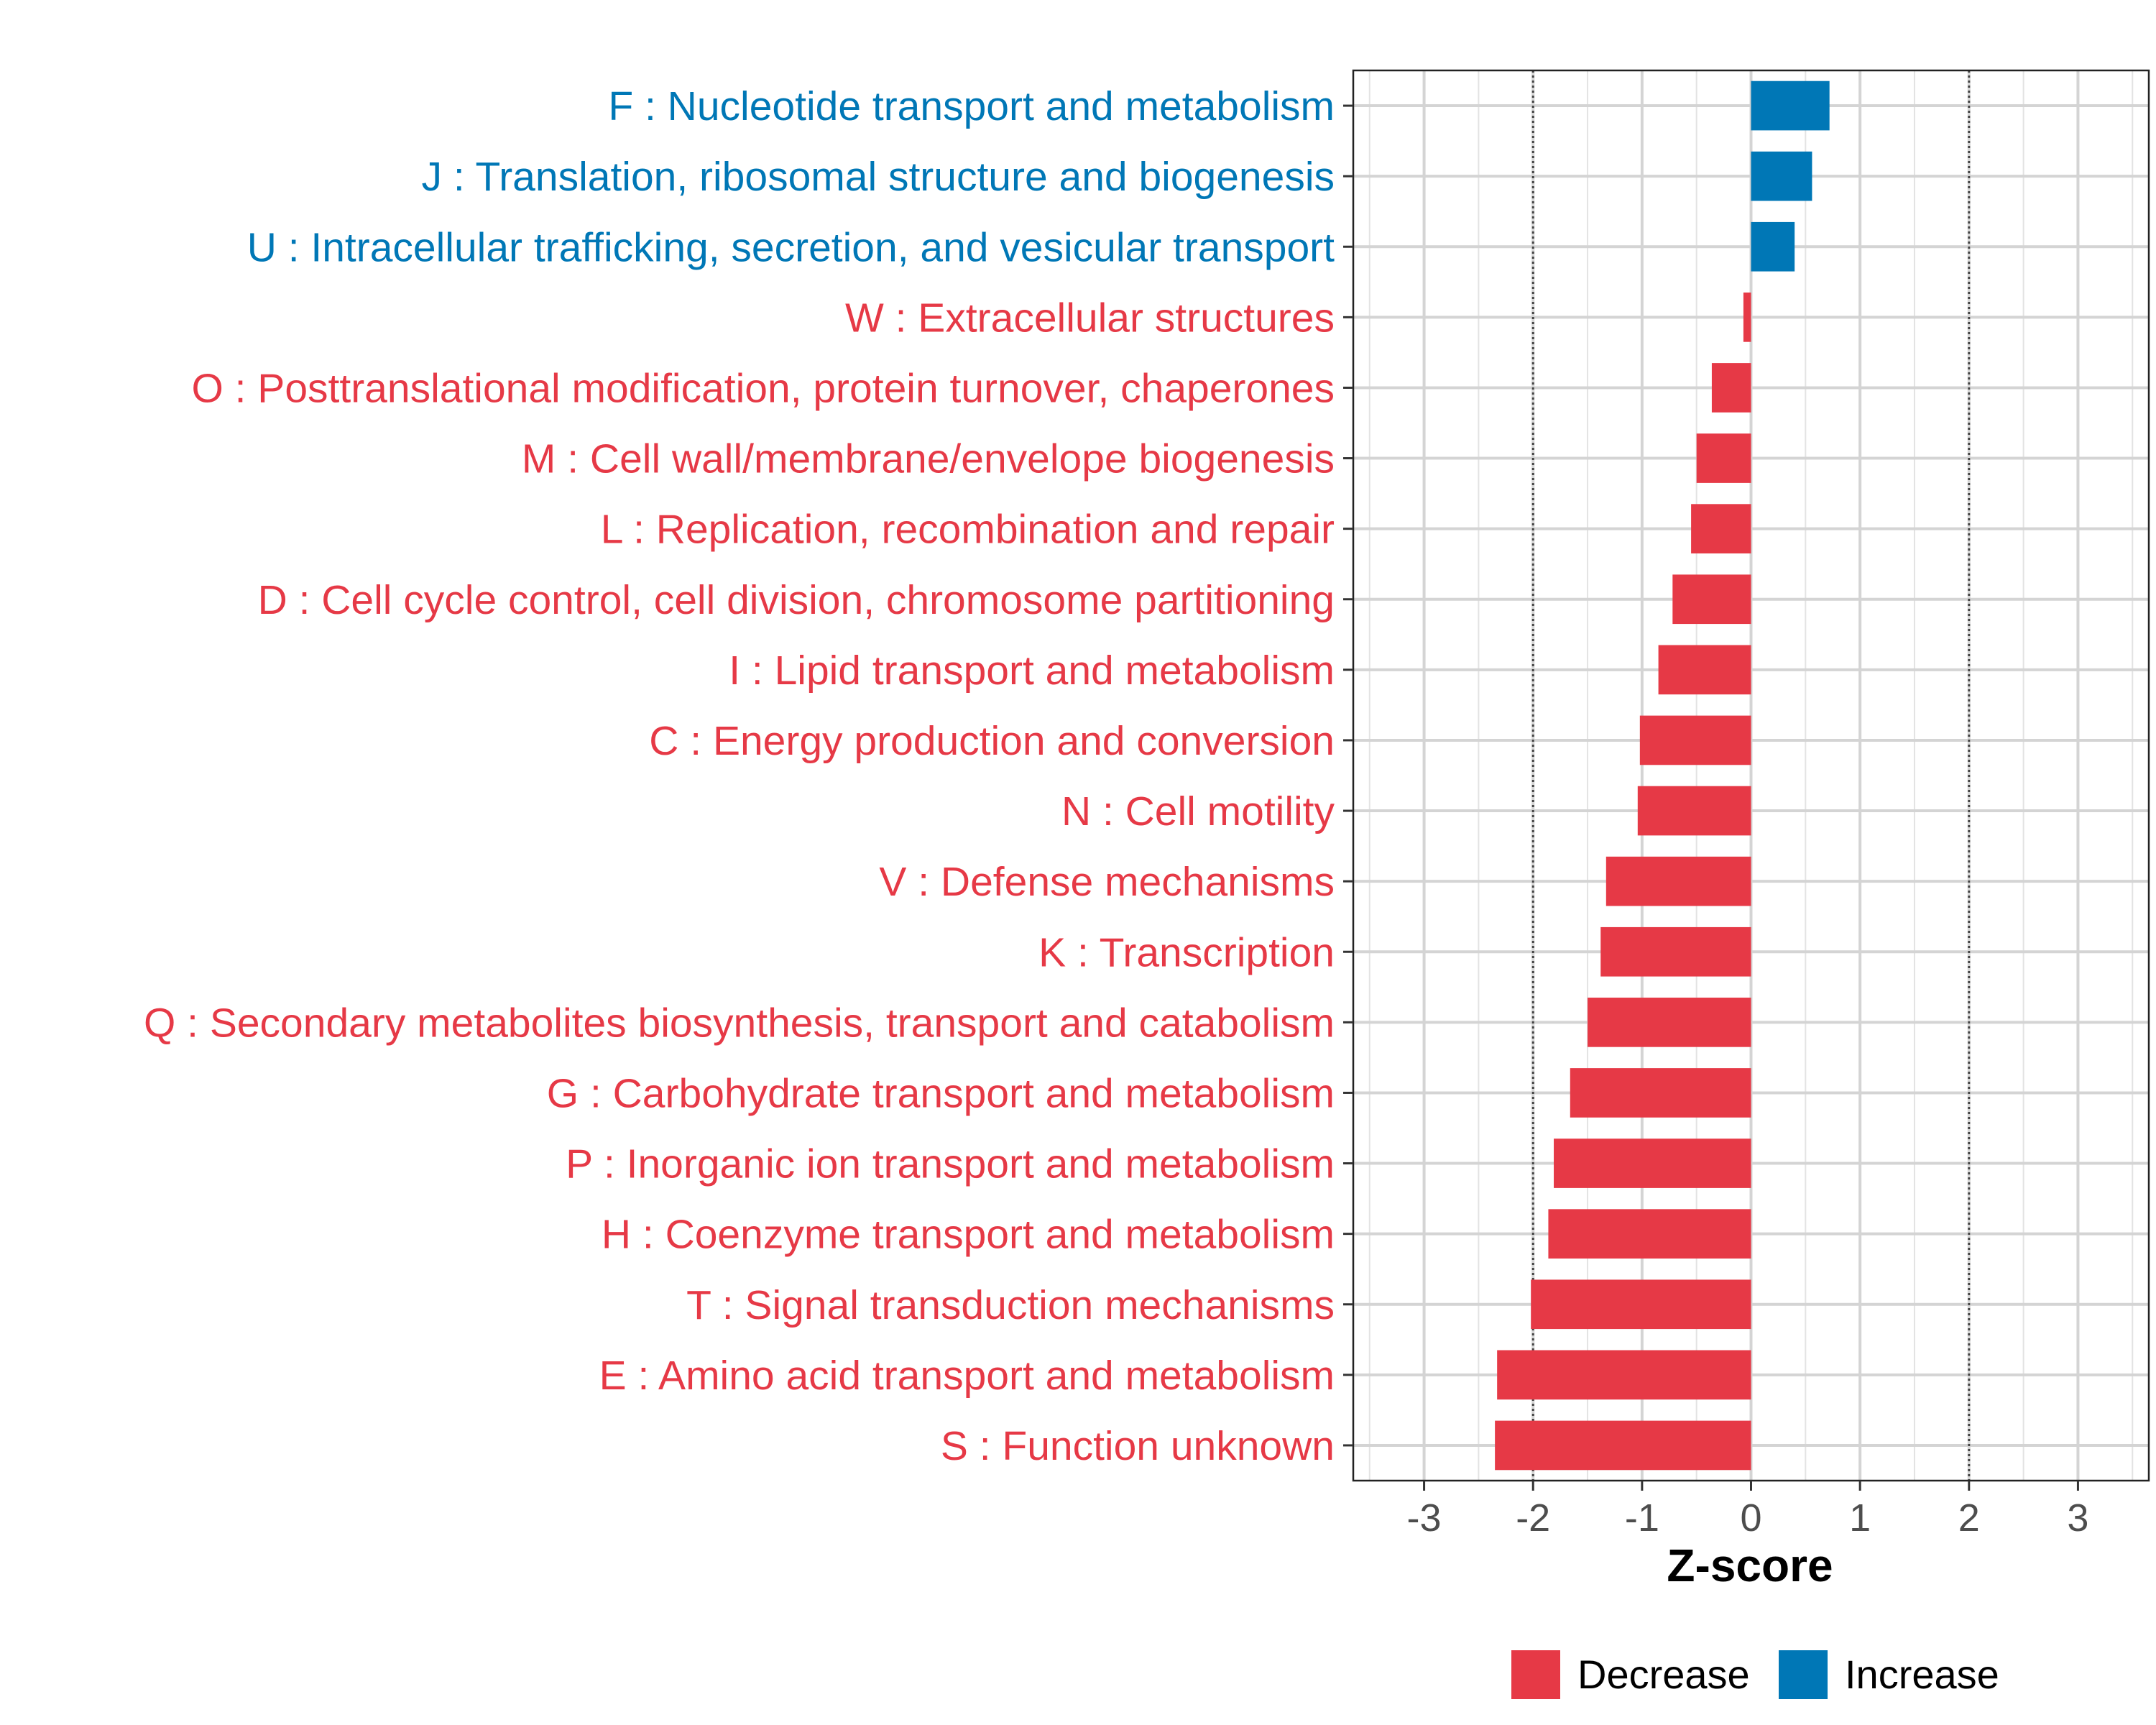 Image resolution: width=2156 pixels, height=1725 pixels. Describe the element at coordinates (1642, 1518) in the screenshot. I see `x-tick-label: -1` at that location.